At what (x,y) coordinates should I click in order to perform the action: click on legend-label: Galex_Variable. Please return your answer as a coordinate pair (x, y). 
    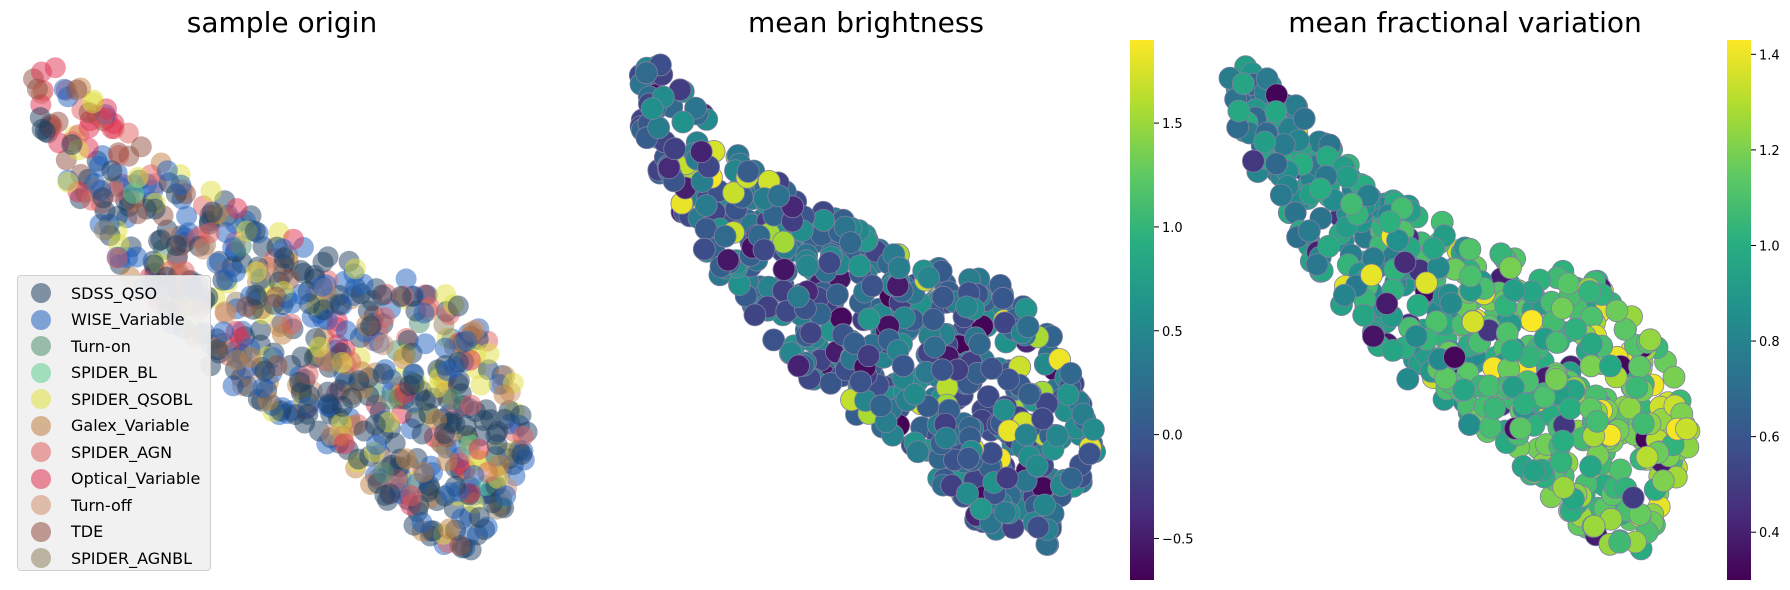
    Looking at the image, I should click on (130, 426).